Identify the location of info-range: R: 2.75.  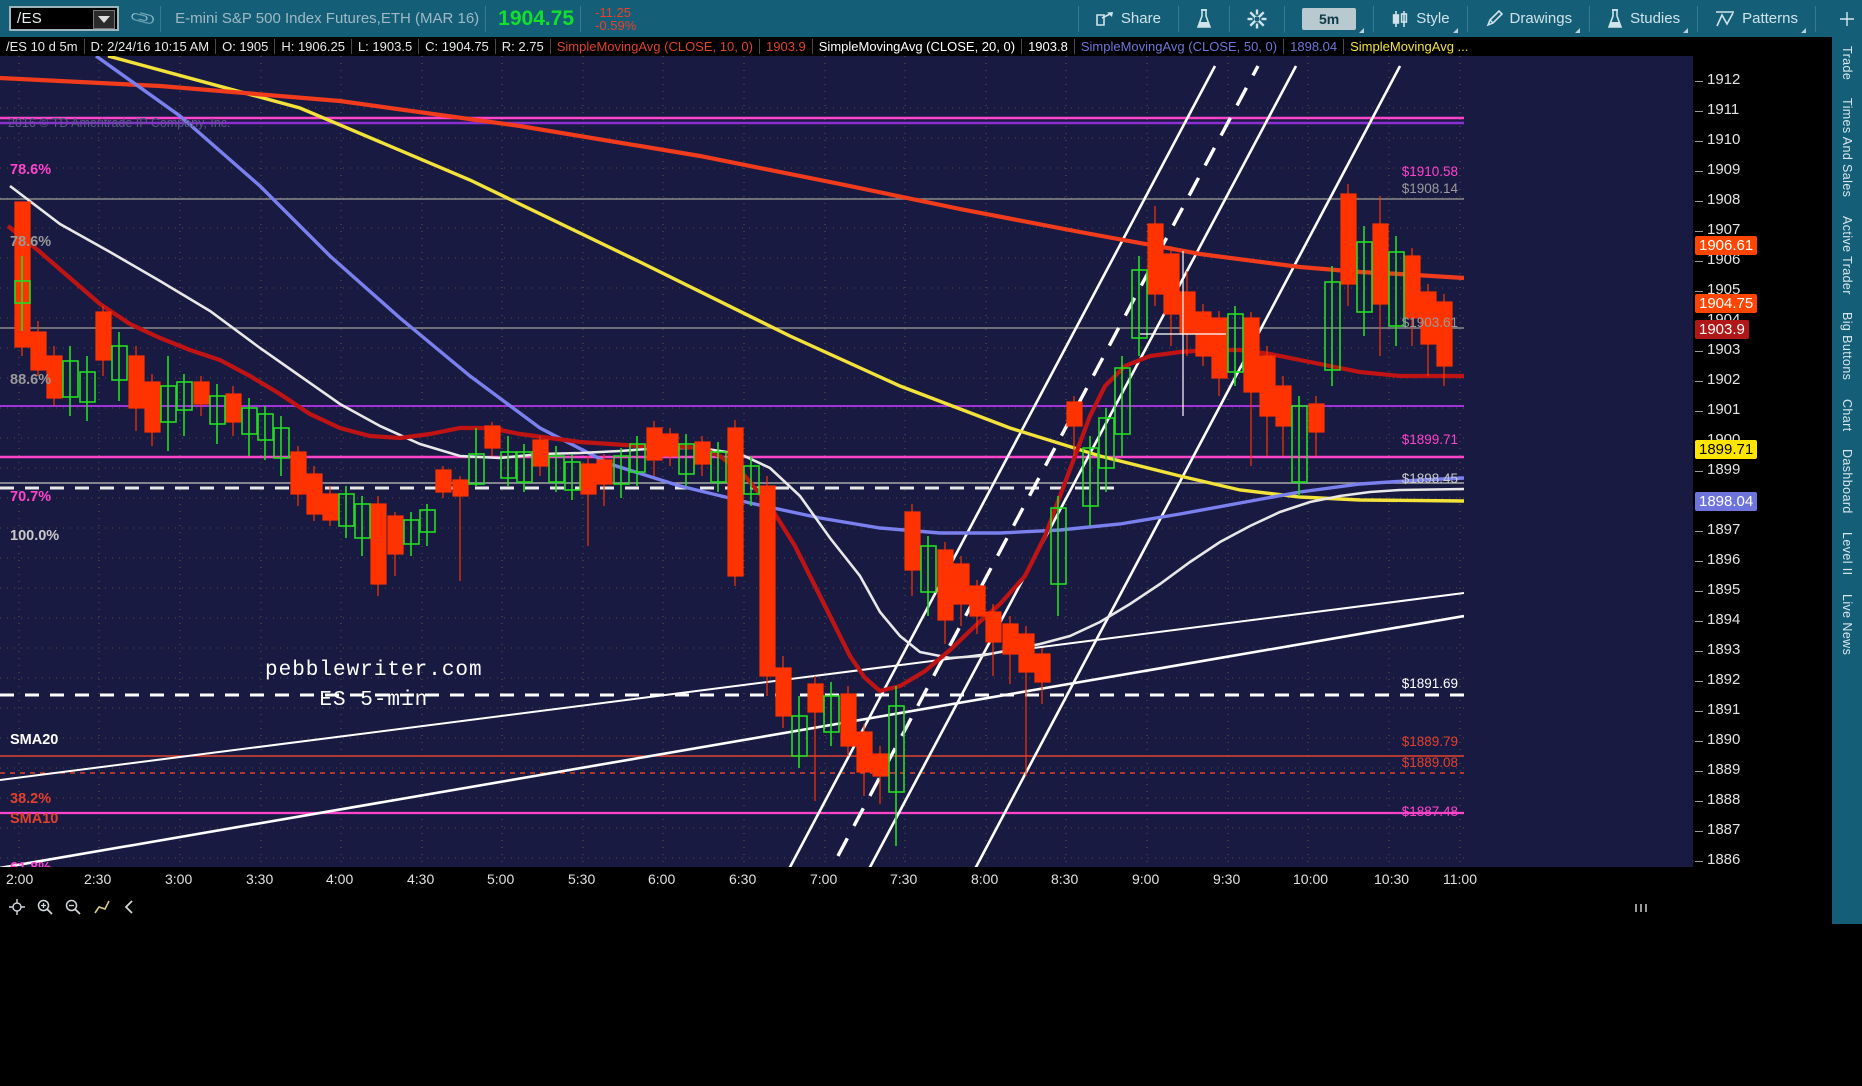
(522, 46).